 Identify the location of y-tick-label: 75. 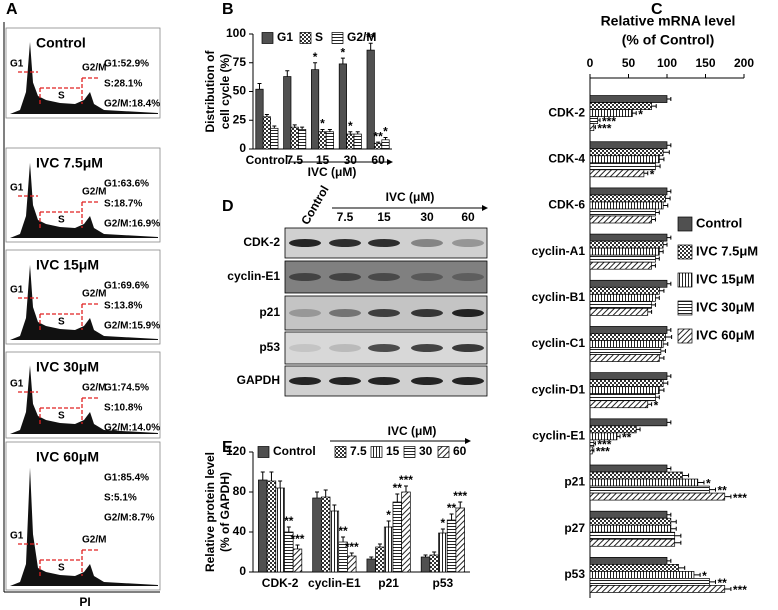
(240, 62).